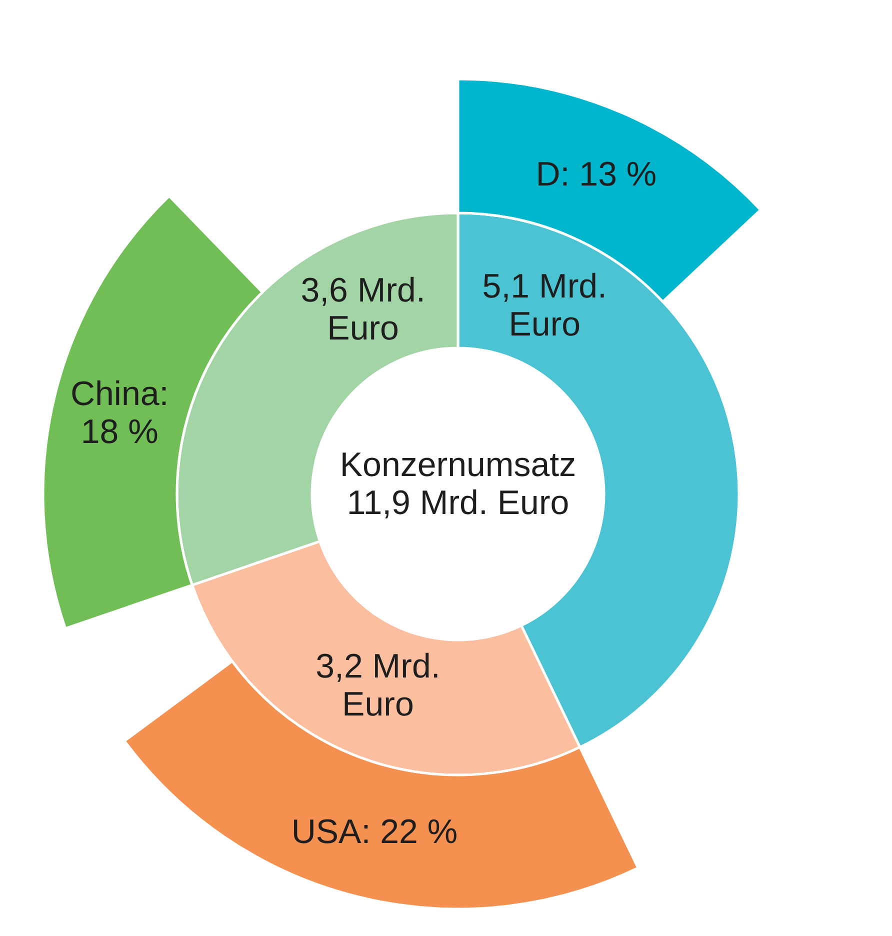 This screenshot has width=892, height=936. I want to click on data-label: 3,2 Mrd. Euro, so click(378, 685).